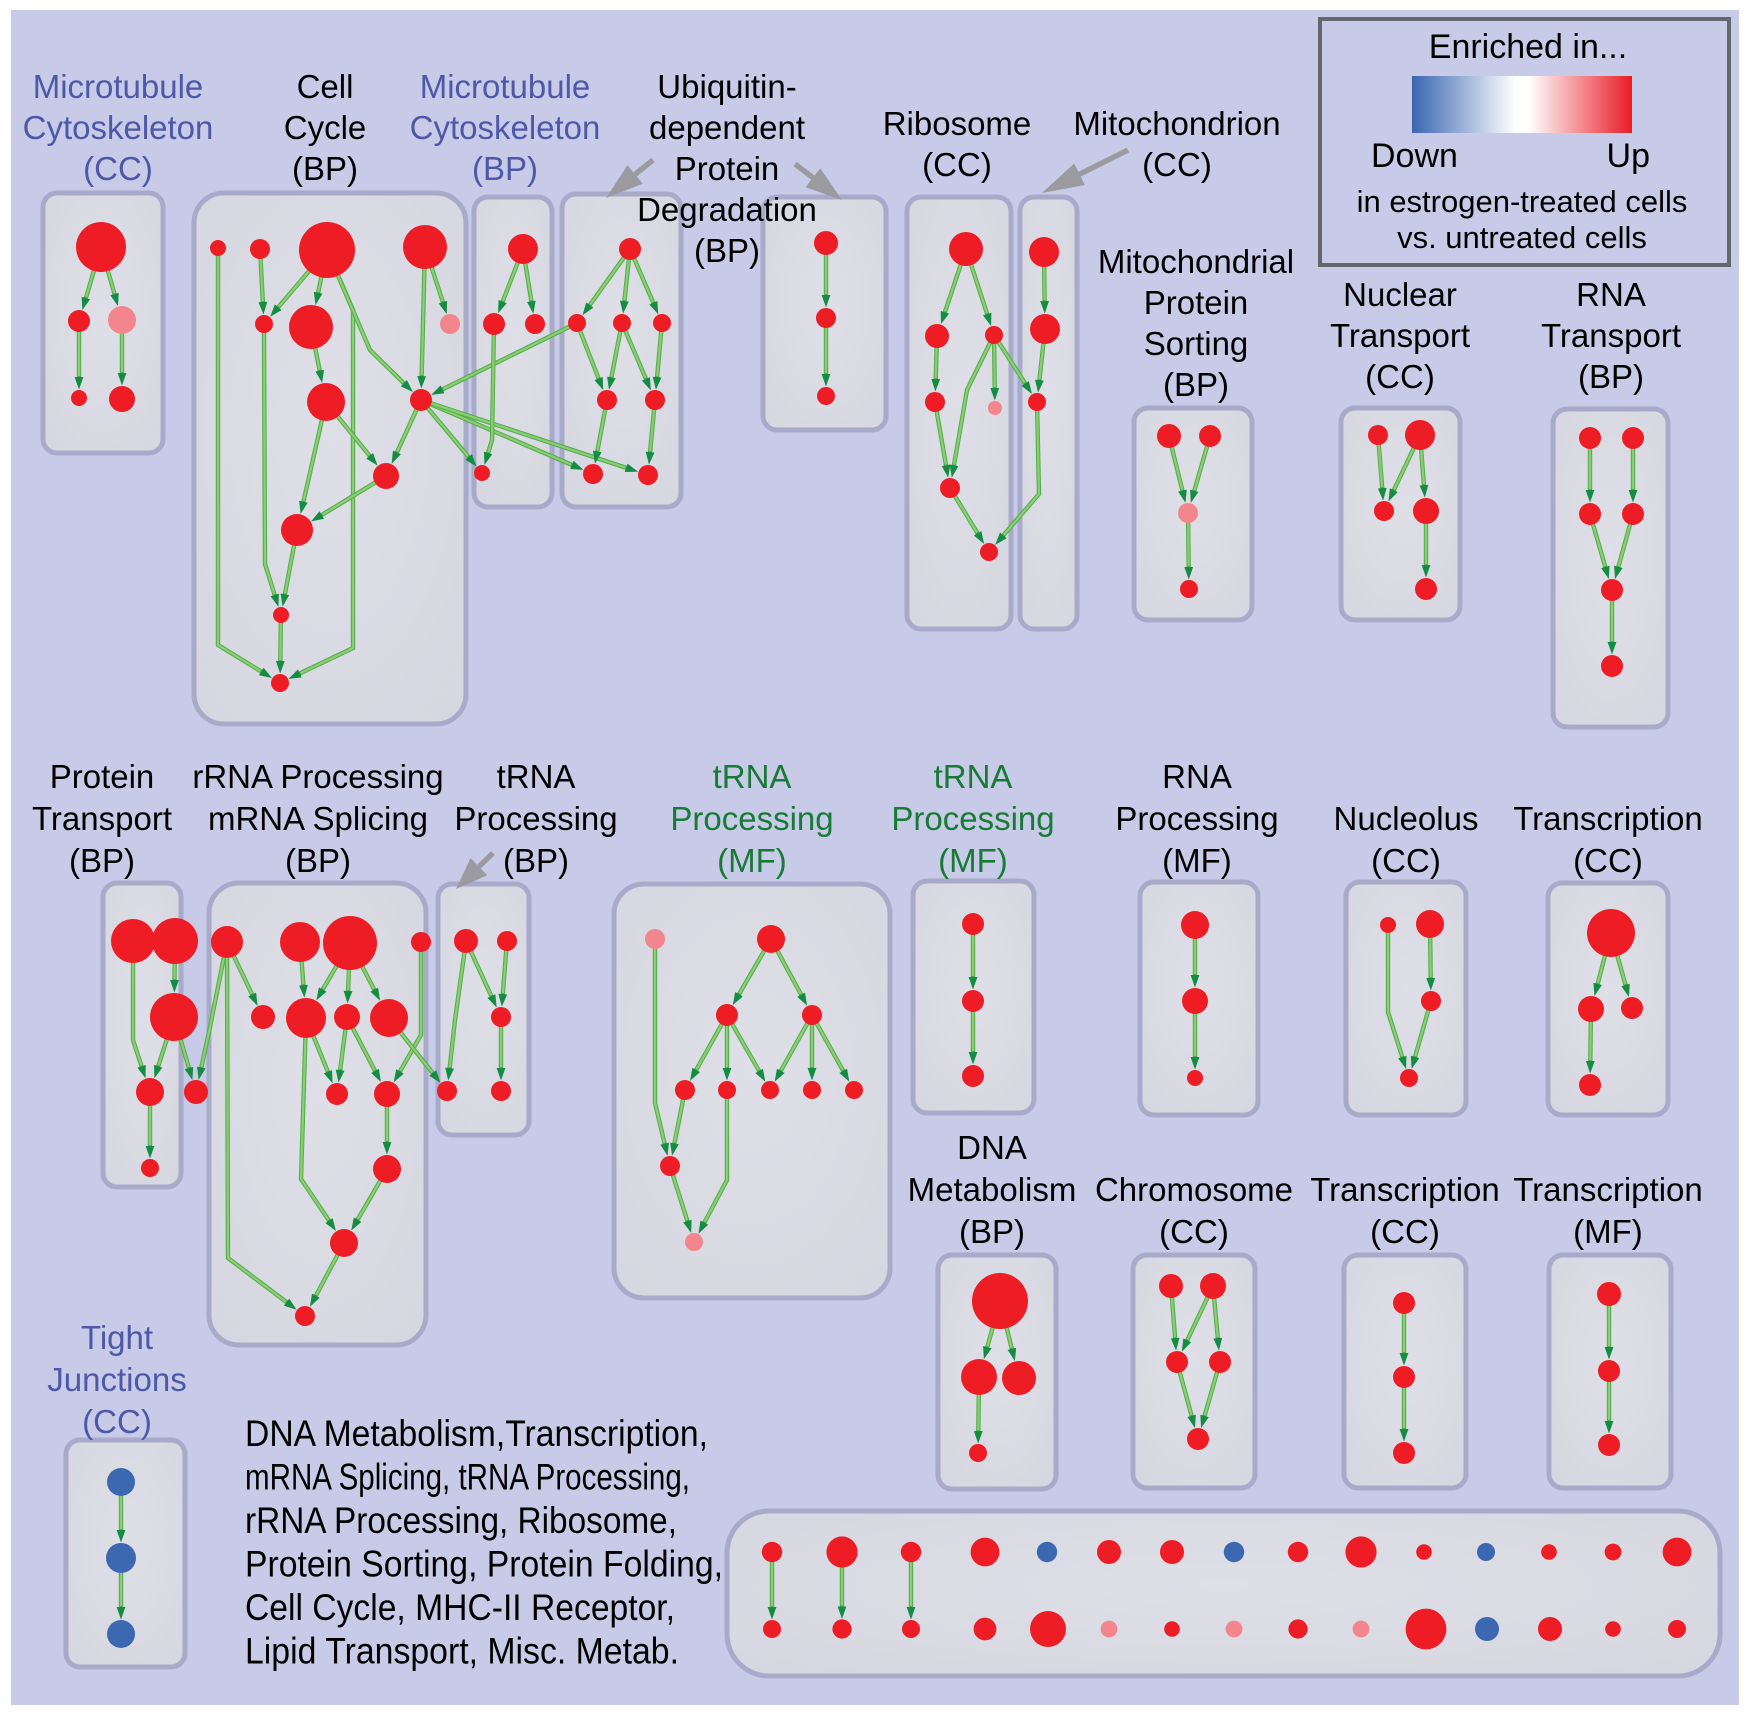  Describe the element at coordinates (1522, 201) in the screenshot. I see `svg-text: in estrogen-treated cells` at that location.